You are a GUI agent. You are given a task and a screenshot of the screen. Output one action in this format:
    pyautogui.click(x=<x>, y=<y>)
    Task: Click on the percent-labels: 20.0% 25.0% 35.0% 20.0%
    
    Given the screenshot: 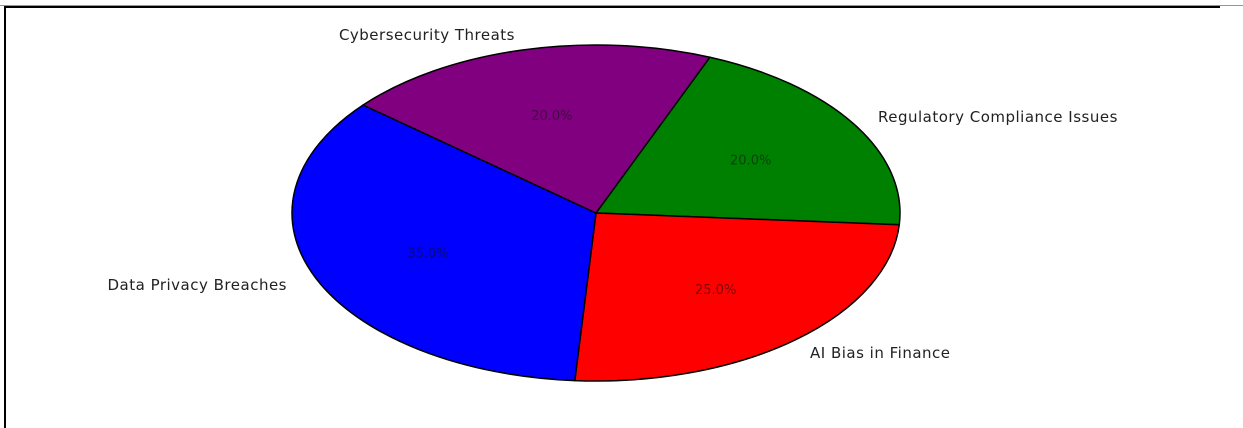 What is the action you would take?
    pyautogui.click(x=589, y=203)
    